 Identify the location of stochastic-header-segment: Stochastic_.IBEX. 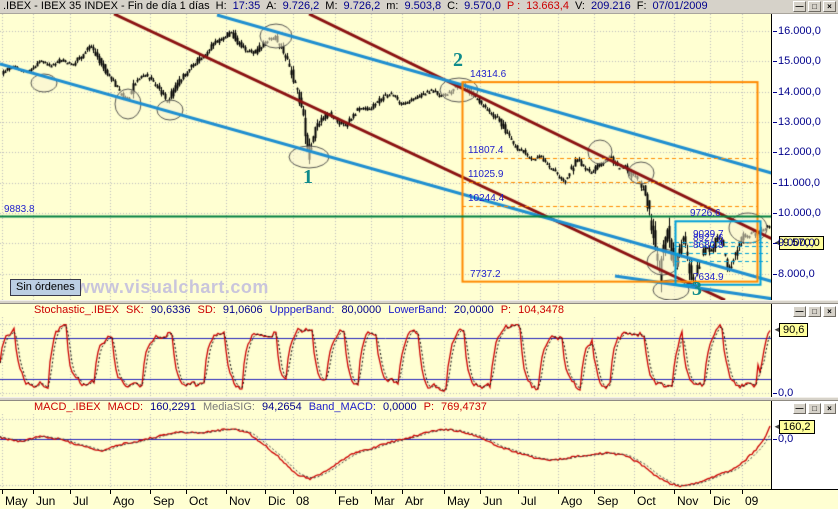
(76, 310).